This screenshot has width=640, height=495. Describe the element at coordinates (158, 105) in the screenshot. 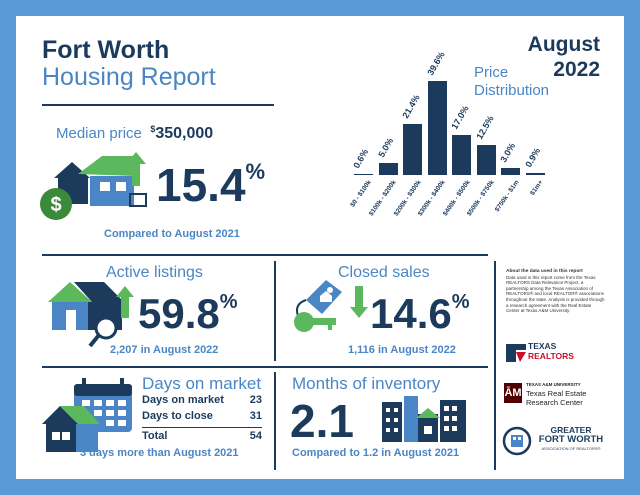

I see `title-divider` at that location.